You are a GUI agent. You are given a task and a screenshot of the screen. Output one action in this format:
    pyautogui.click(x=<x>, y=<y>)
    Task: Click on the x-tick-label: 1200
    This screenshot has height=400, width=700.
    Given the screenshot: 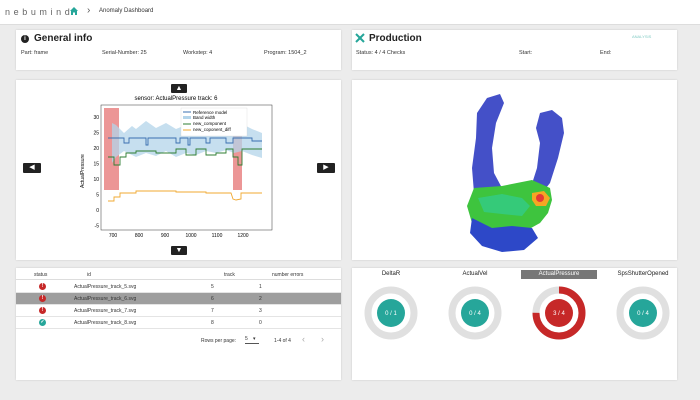 What is the action you would take?
    pyautogui.click(x=242, y=236)
    